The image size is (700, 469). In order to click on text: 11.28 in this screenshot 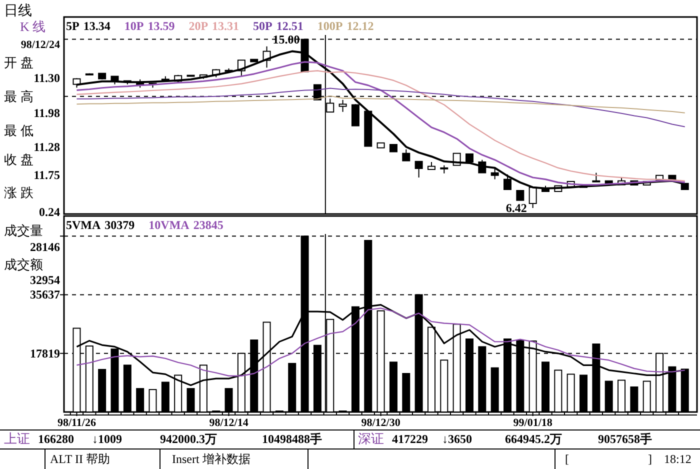, I will do `click(47, 147)`.